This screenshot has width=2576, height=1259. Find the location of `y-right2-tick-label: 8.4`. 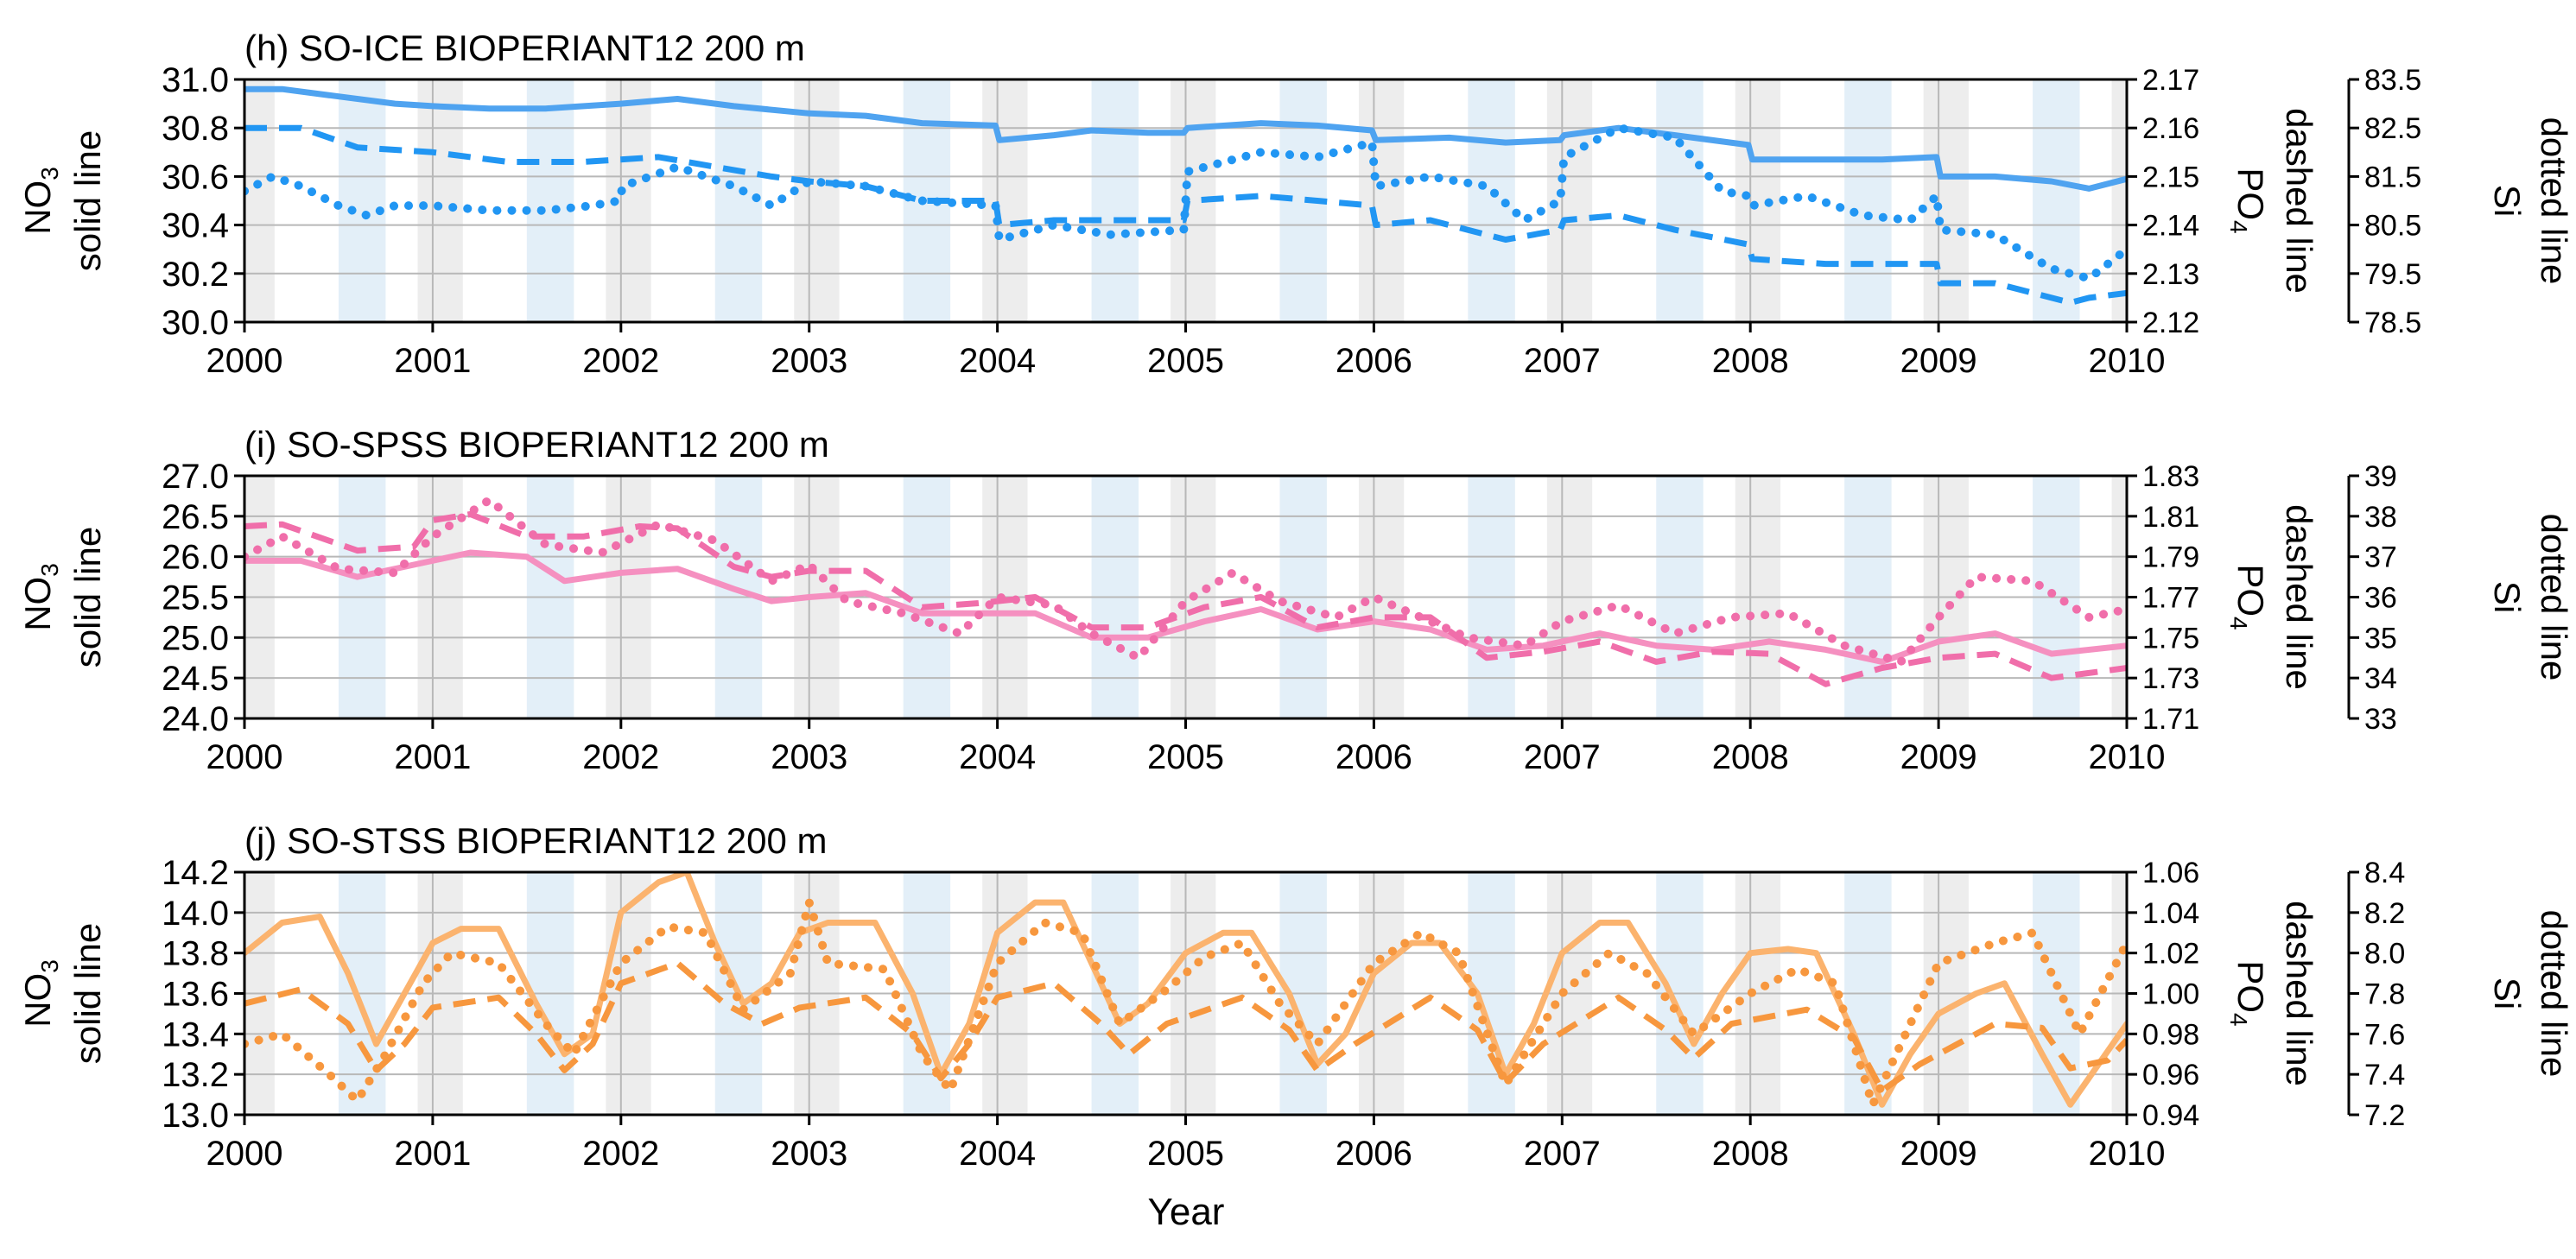

y-right2-tick-label: 8.4 is located at coordinates (2384, 873).